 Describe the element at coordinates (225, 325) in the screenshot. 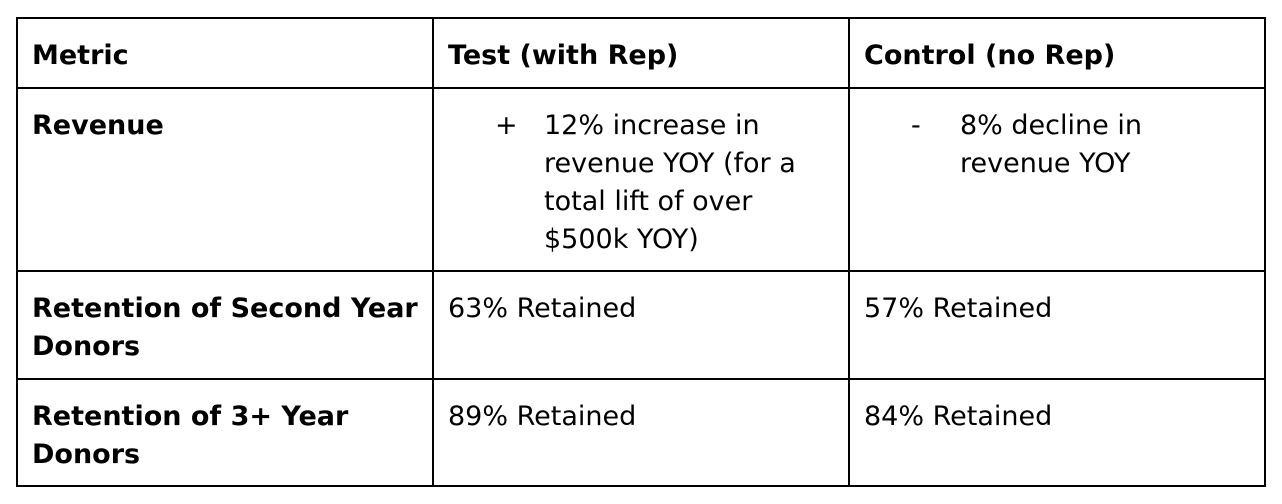

I see `metric-cell: Retention of Second Year Donors` at that location.